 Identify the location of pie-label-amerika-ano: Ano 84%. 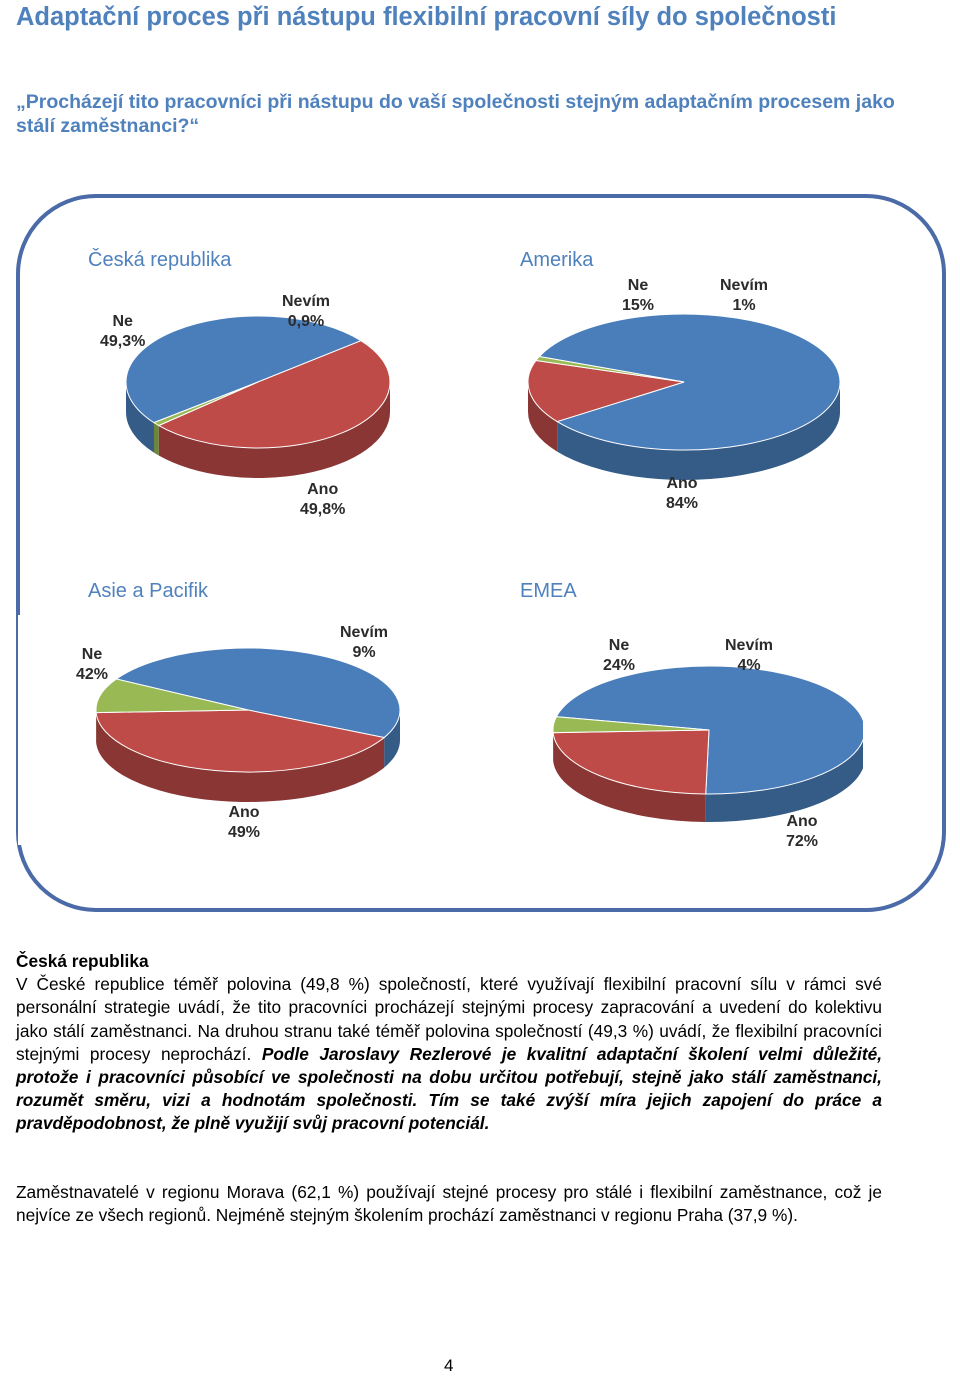
(682, 493).